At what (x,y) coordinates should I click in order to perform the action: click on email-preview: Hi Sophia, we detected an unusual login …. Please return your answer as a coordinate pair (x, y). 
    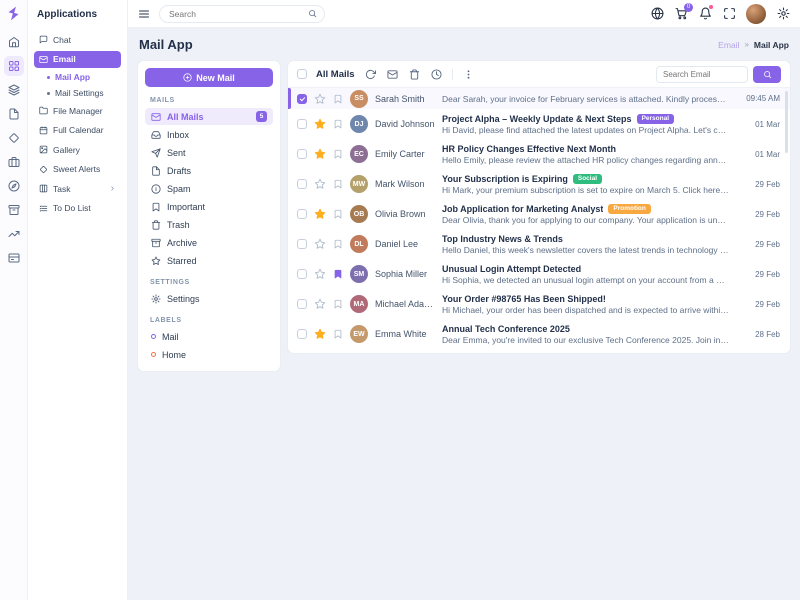
    Looking at the image, I should click on (585, 279).